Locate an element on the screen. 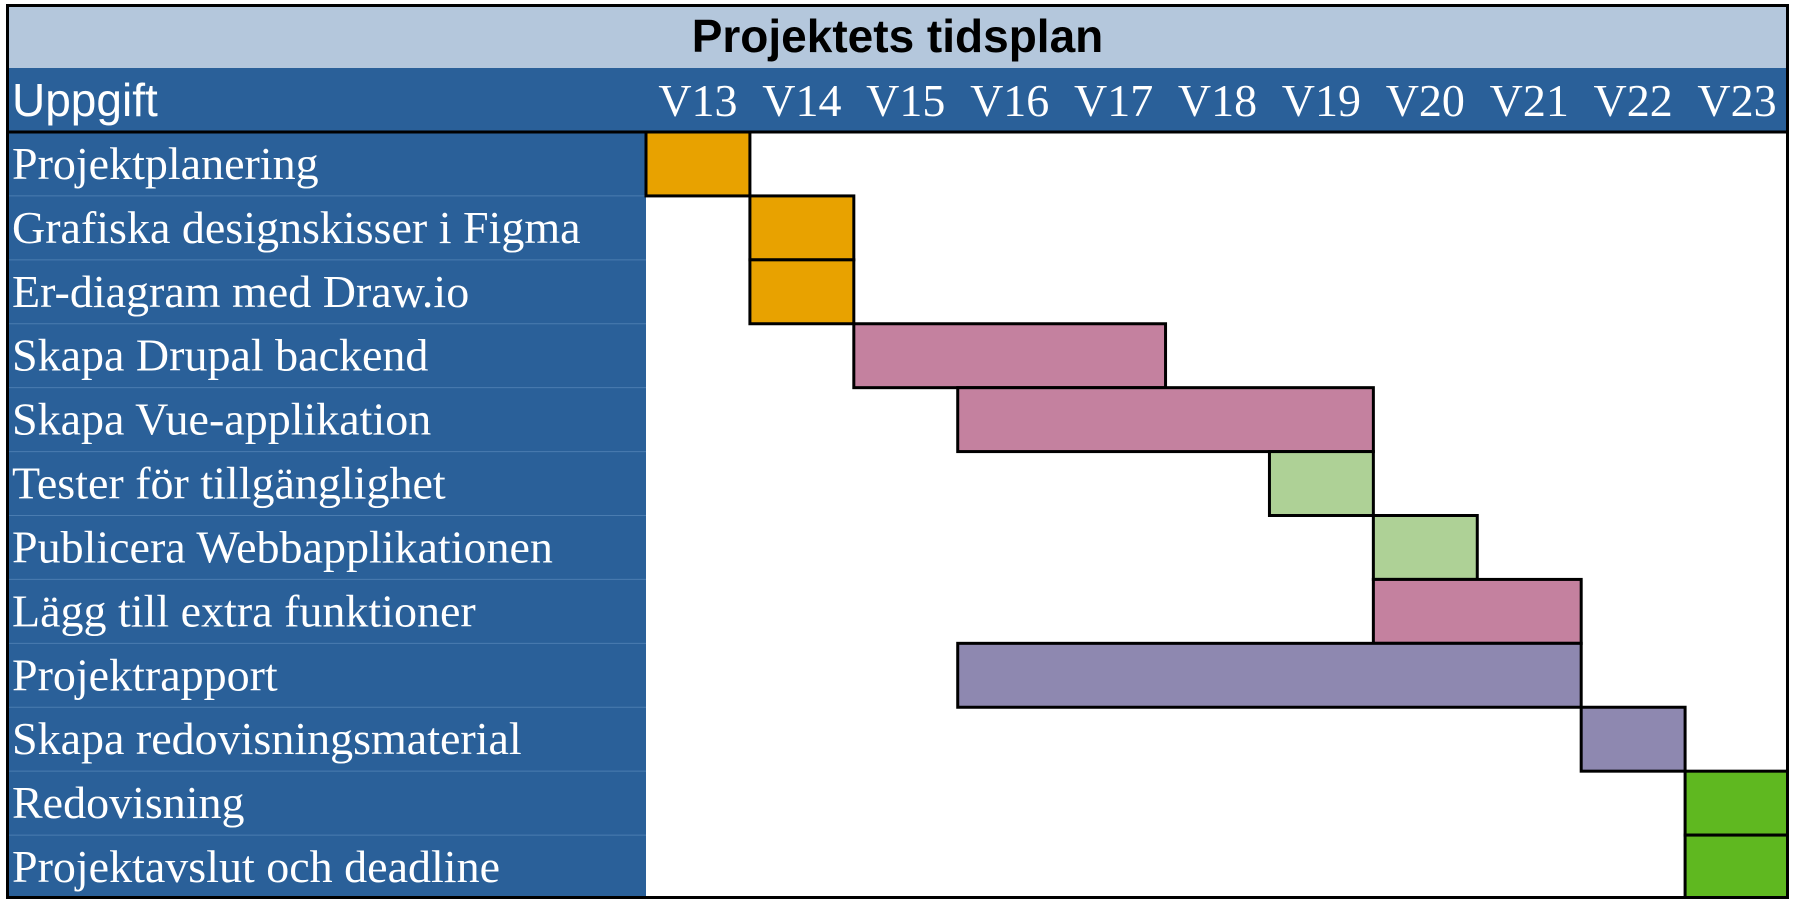  task-label: Redovisning is located at coordinates (128, 802).